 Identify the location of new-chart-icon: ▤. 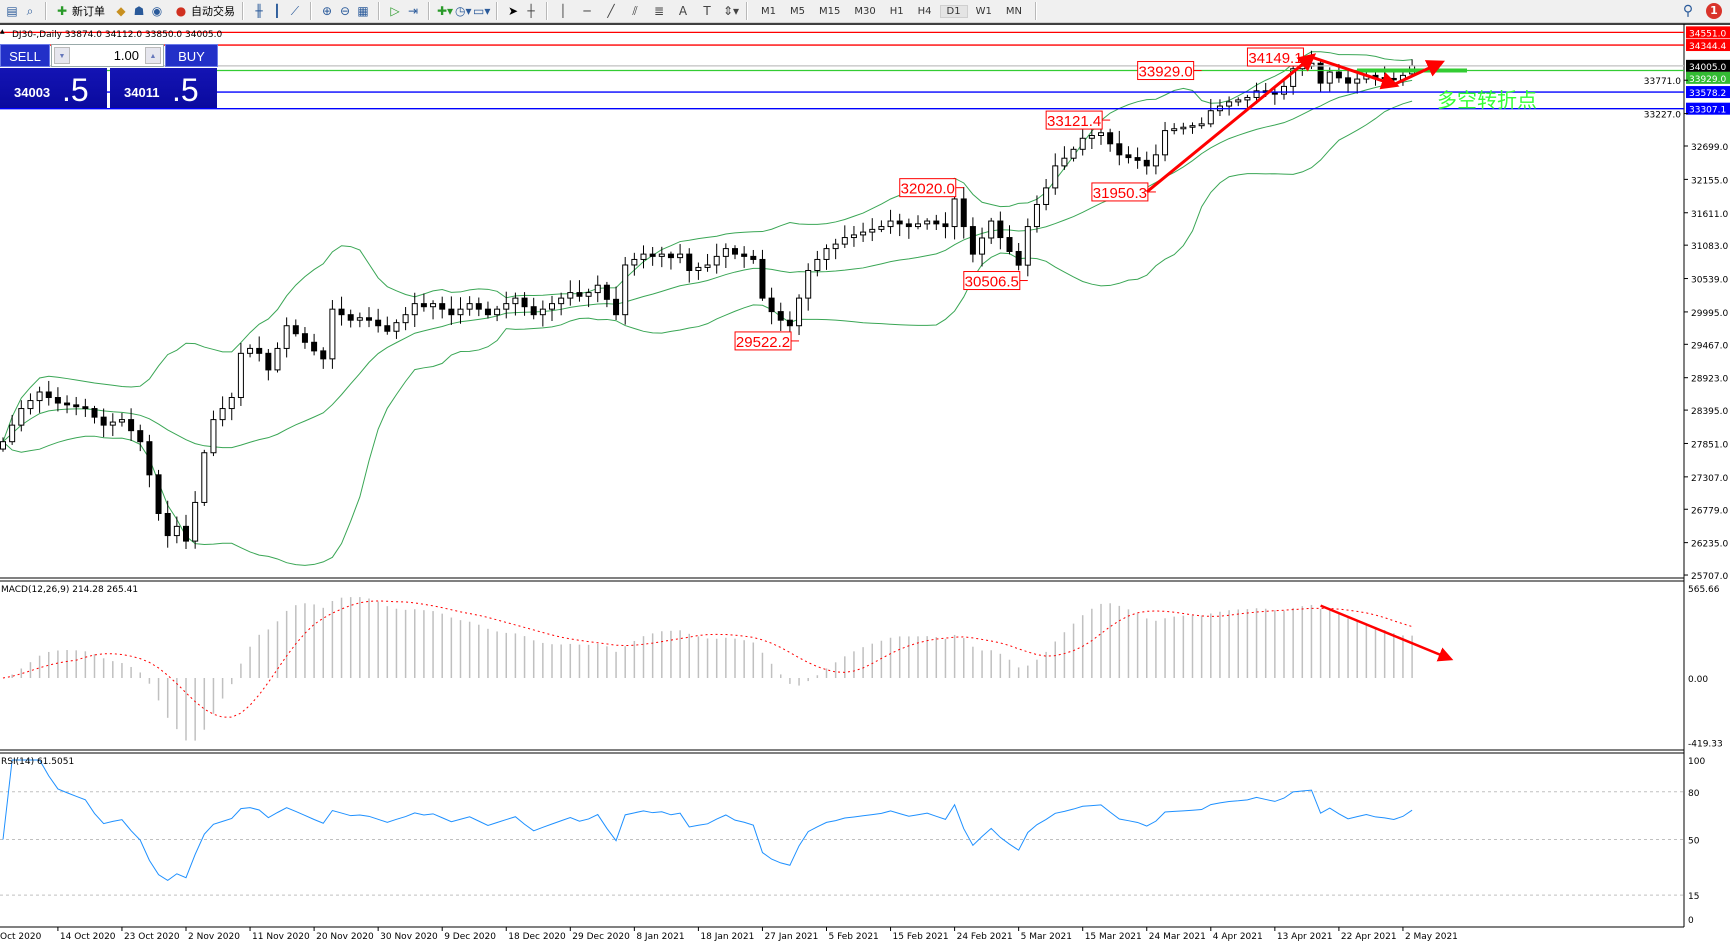
(12, 11).